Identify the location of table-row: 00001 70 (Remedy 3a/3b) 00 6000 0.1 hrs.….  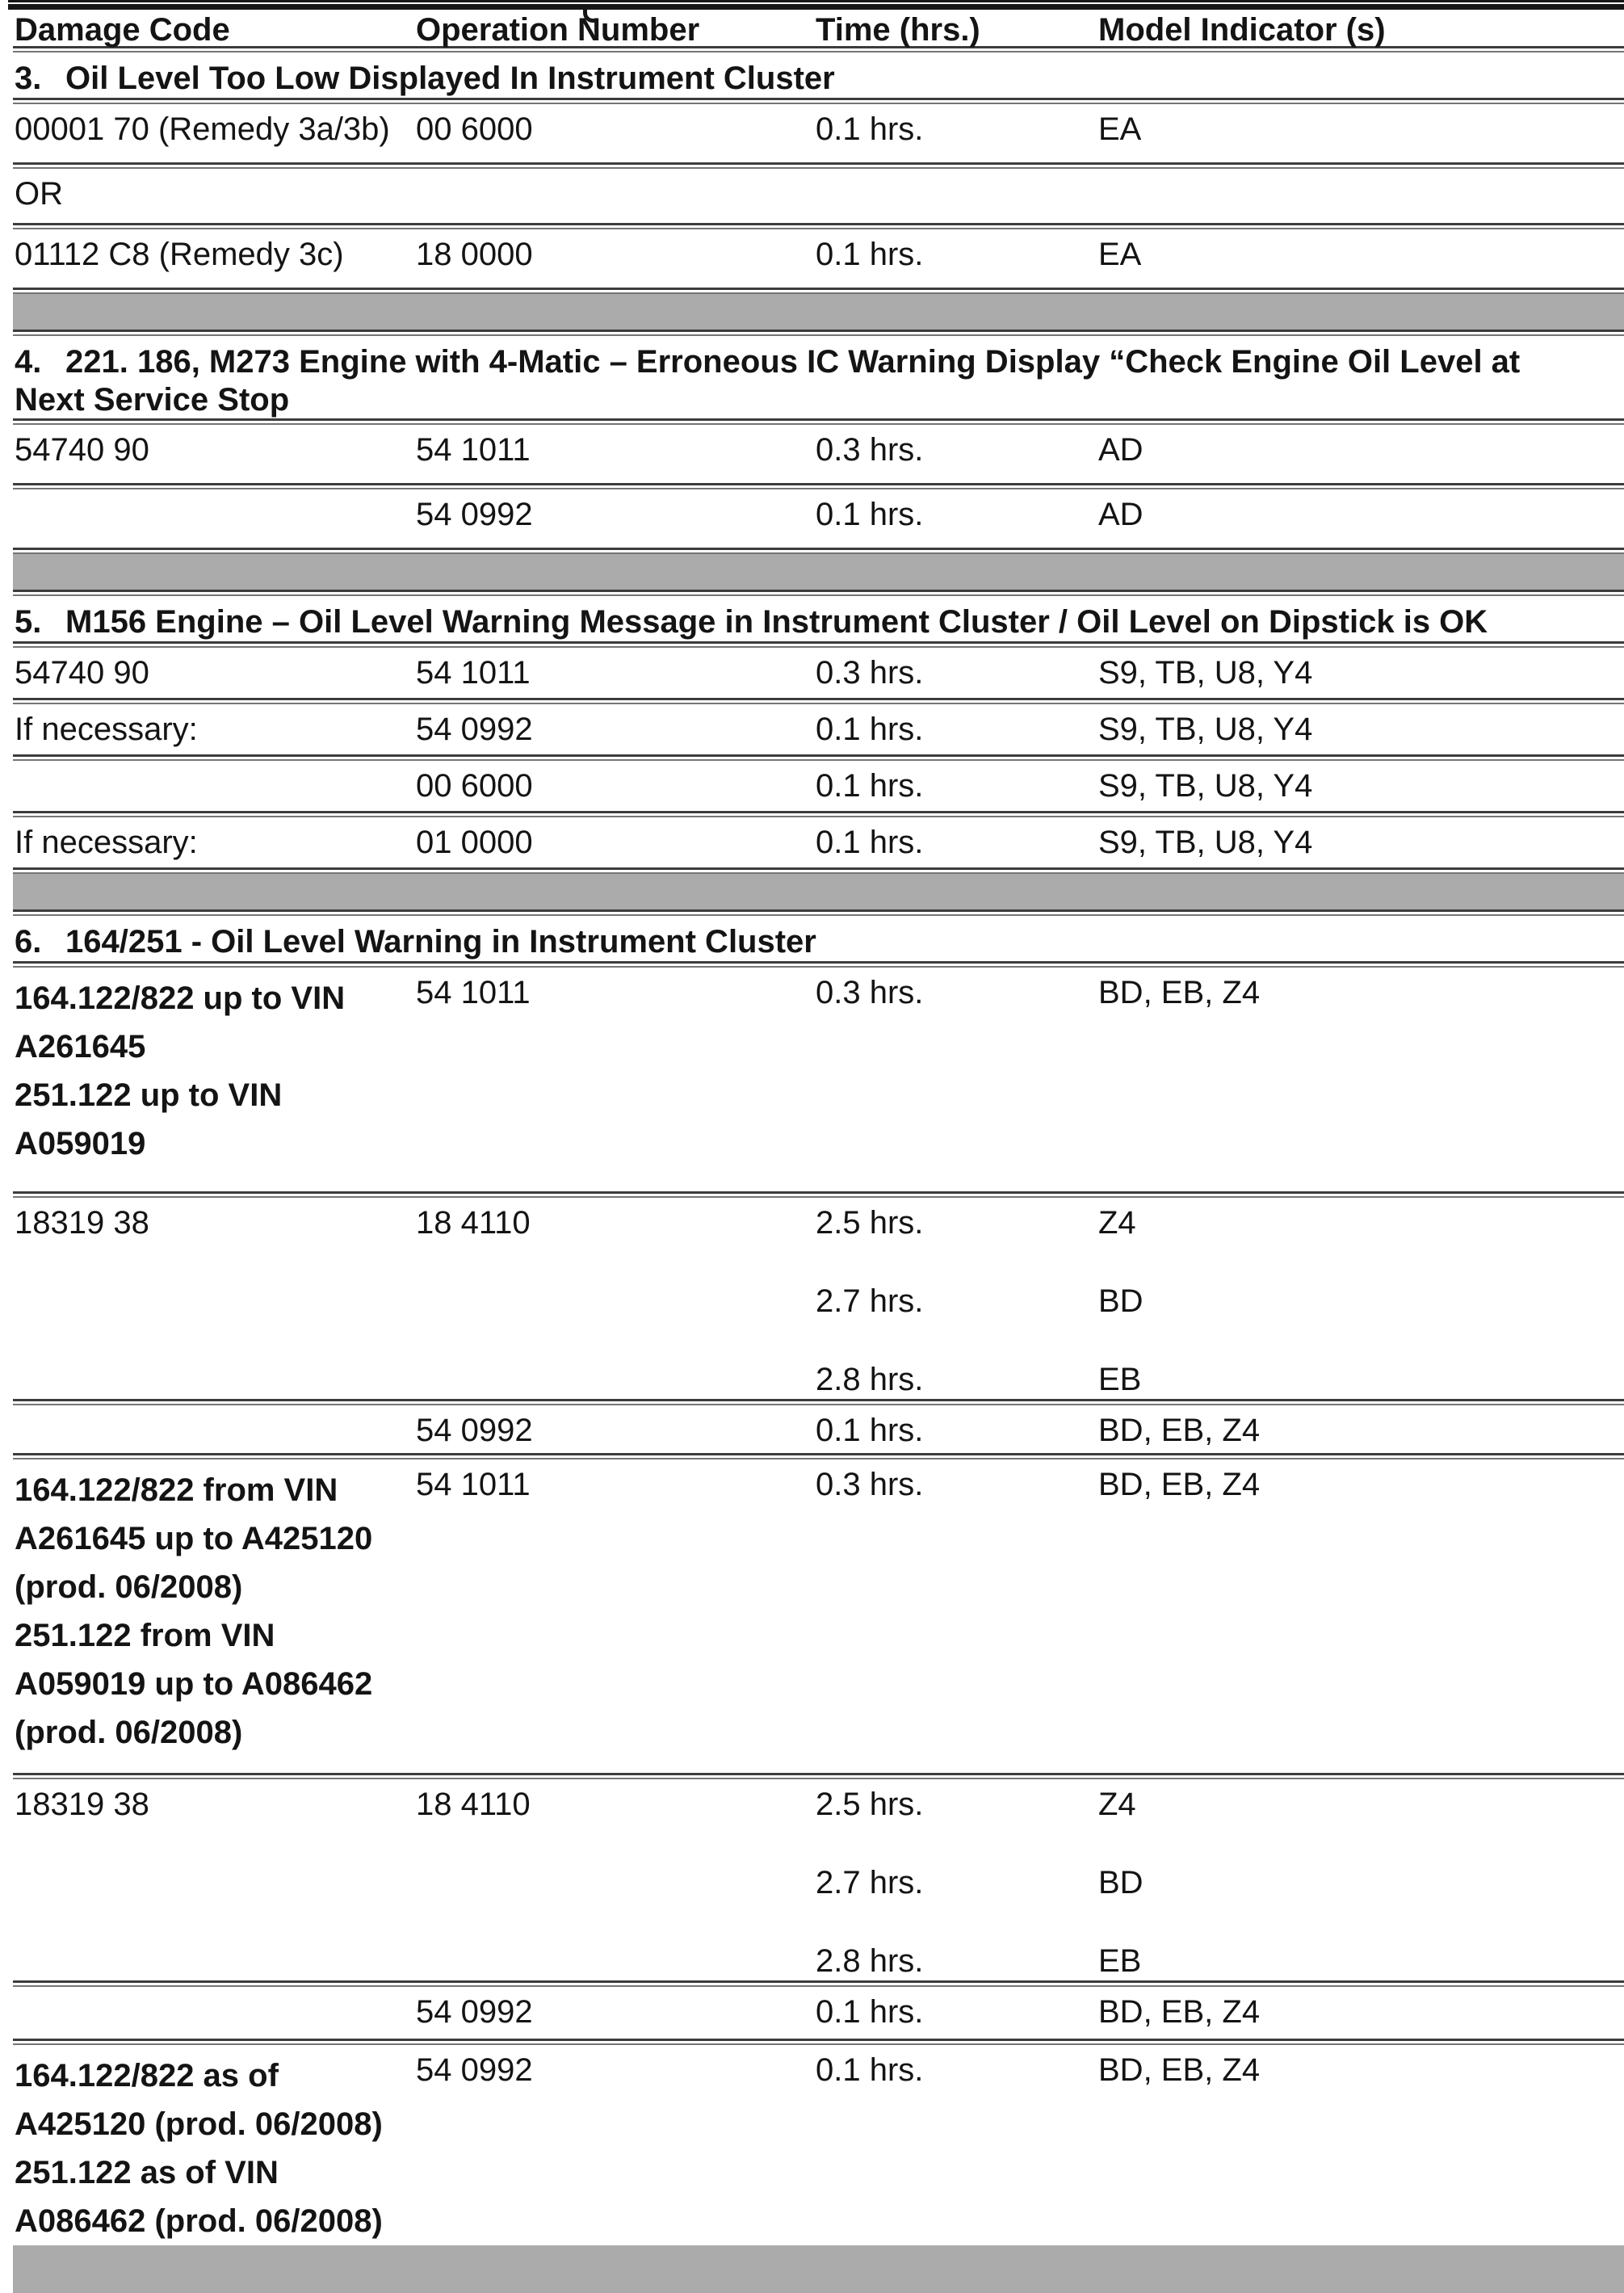
(812, 133).